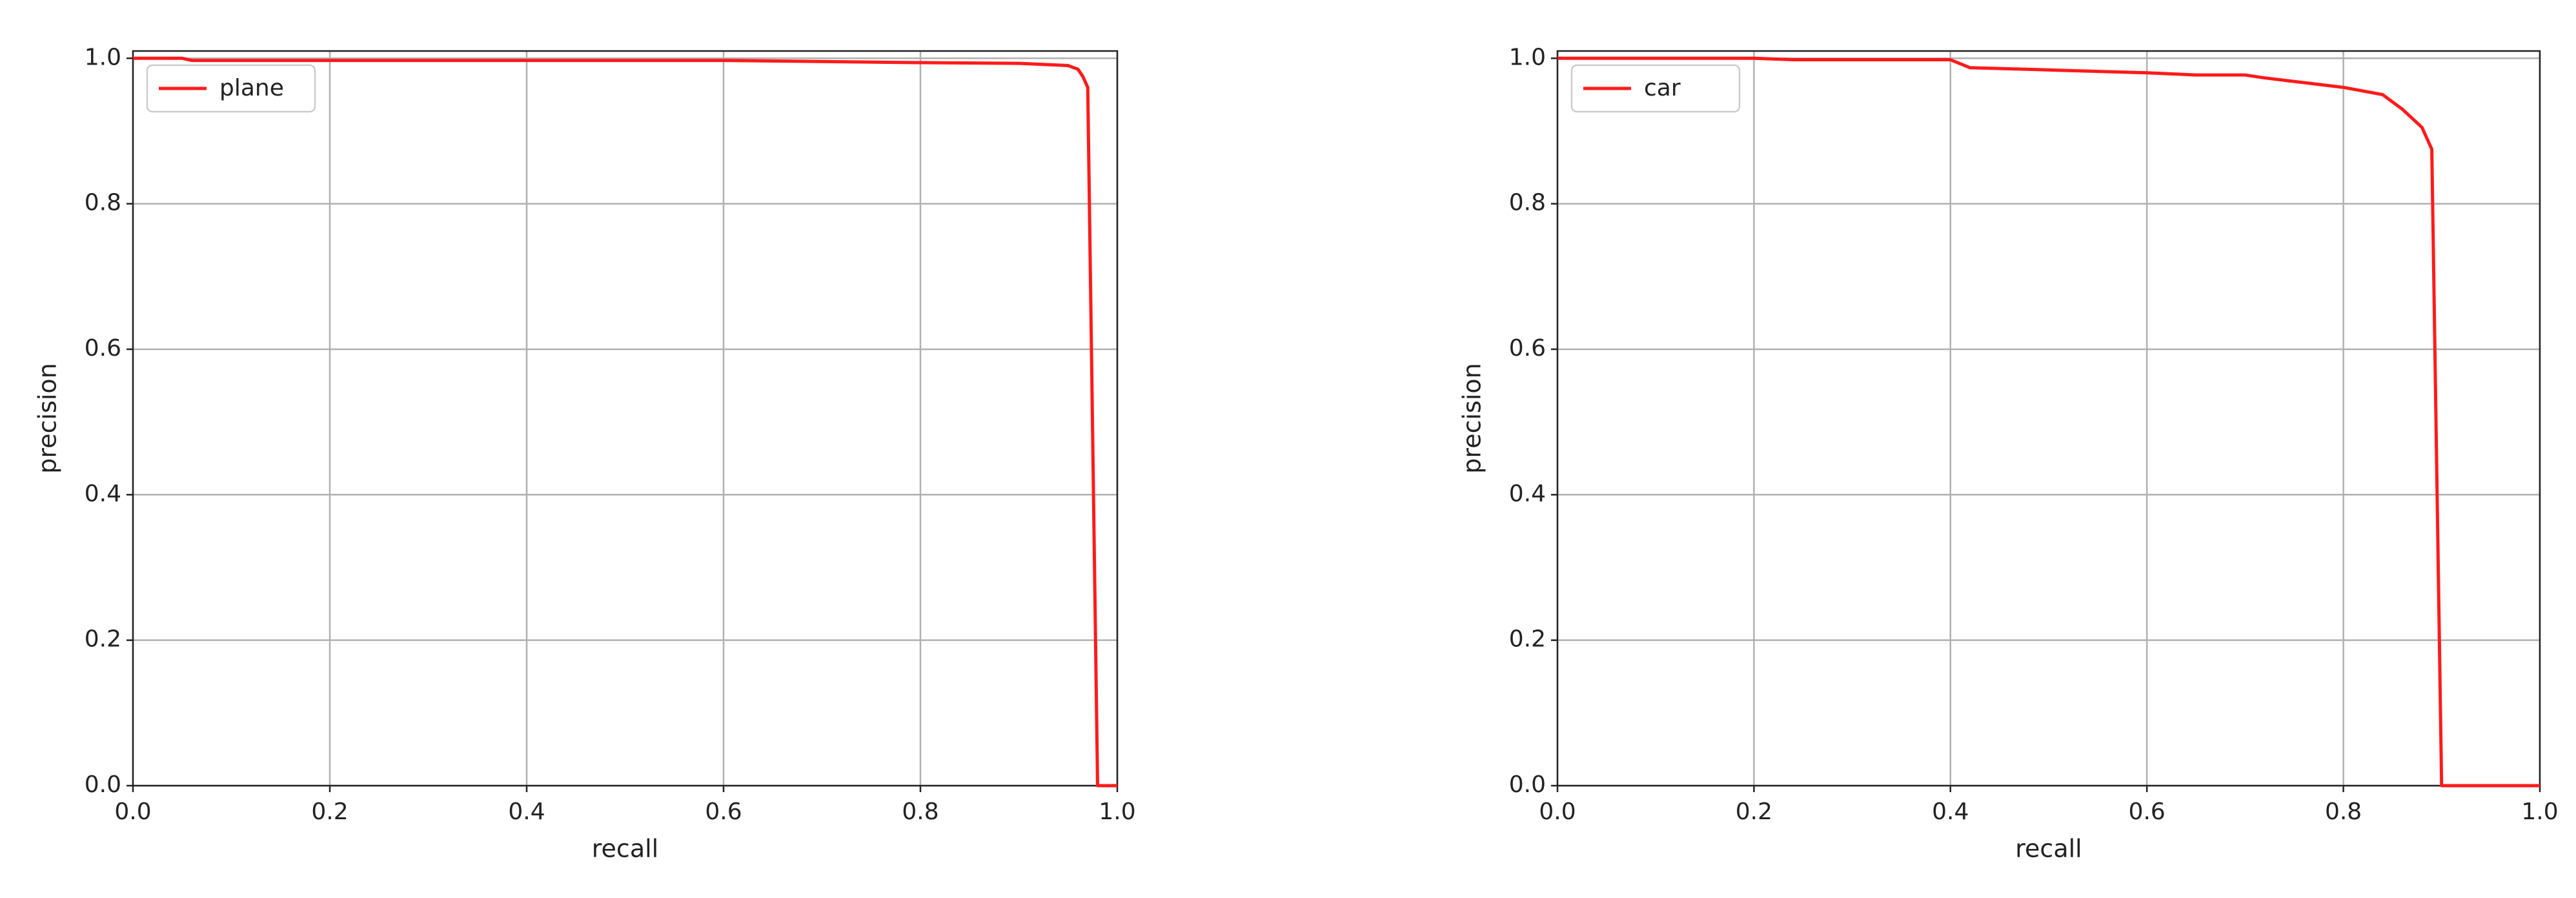  I want to click on legend-label: plane, so click(251, 88).